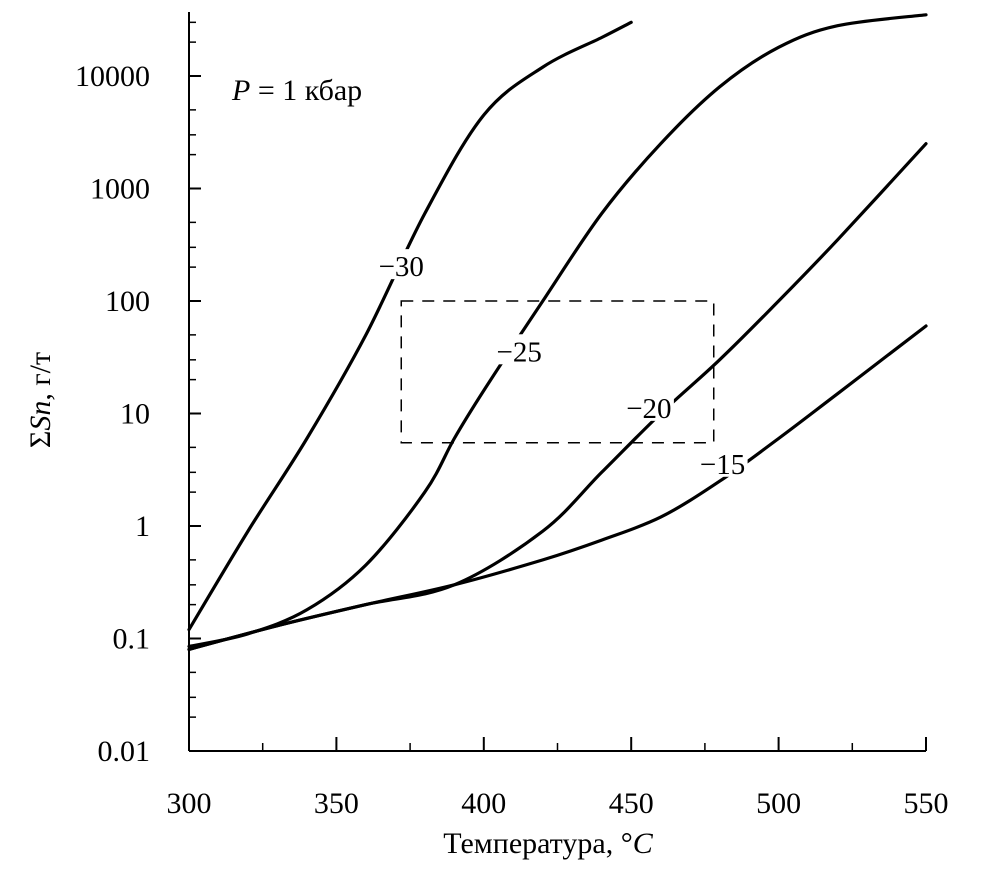  What do you see at coordinates (40, 376) in the screenshot?
I see `y-axis-unit: , г/т` at bounding box center [40, 376].